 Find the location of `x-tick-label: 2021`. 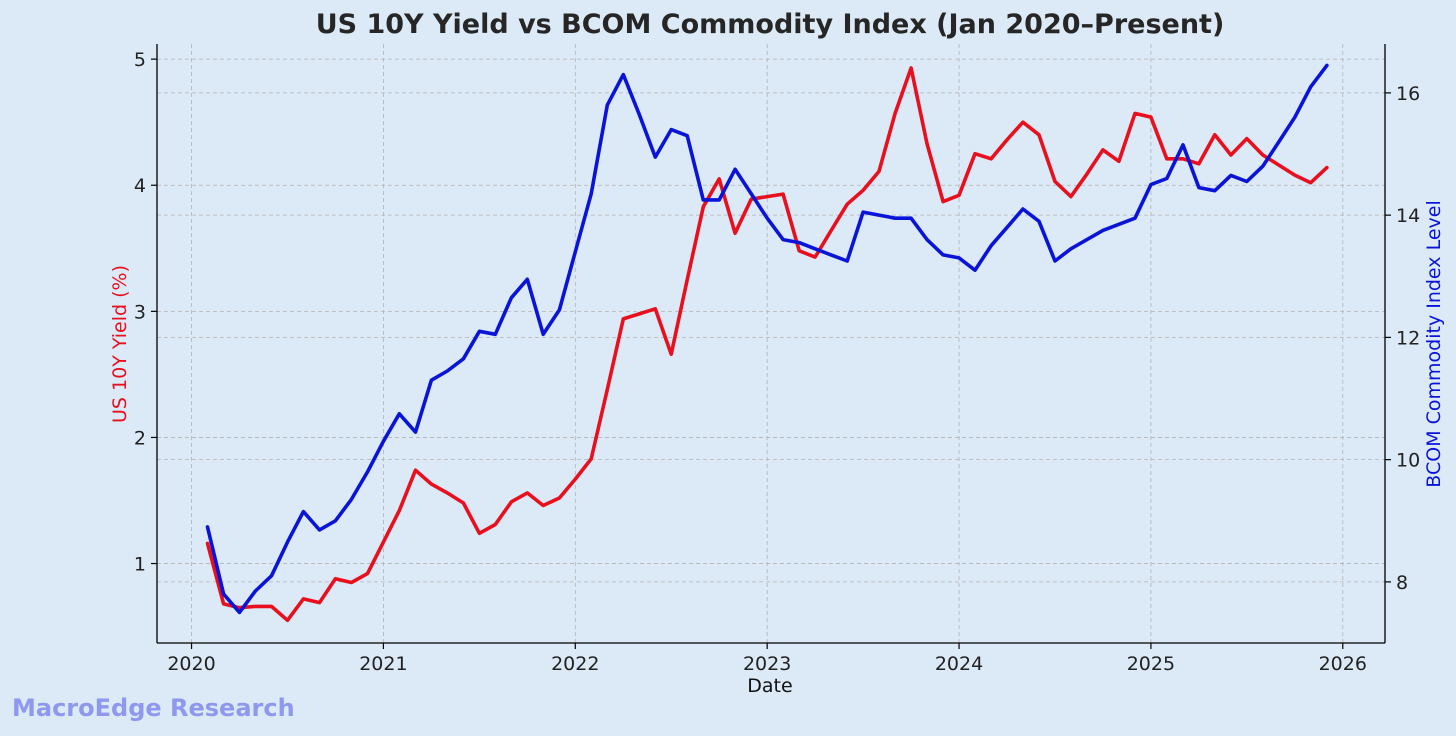

x-tick-label: 2021 is located at coordinates (383, 664).